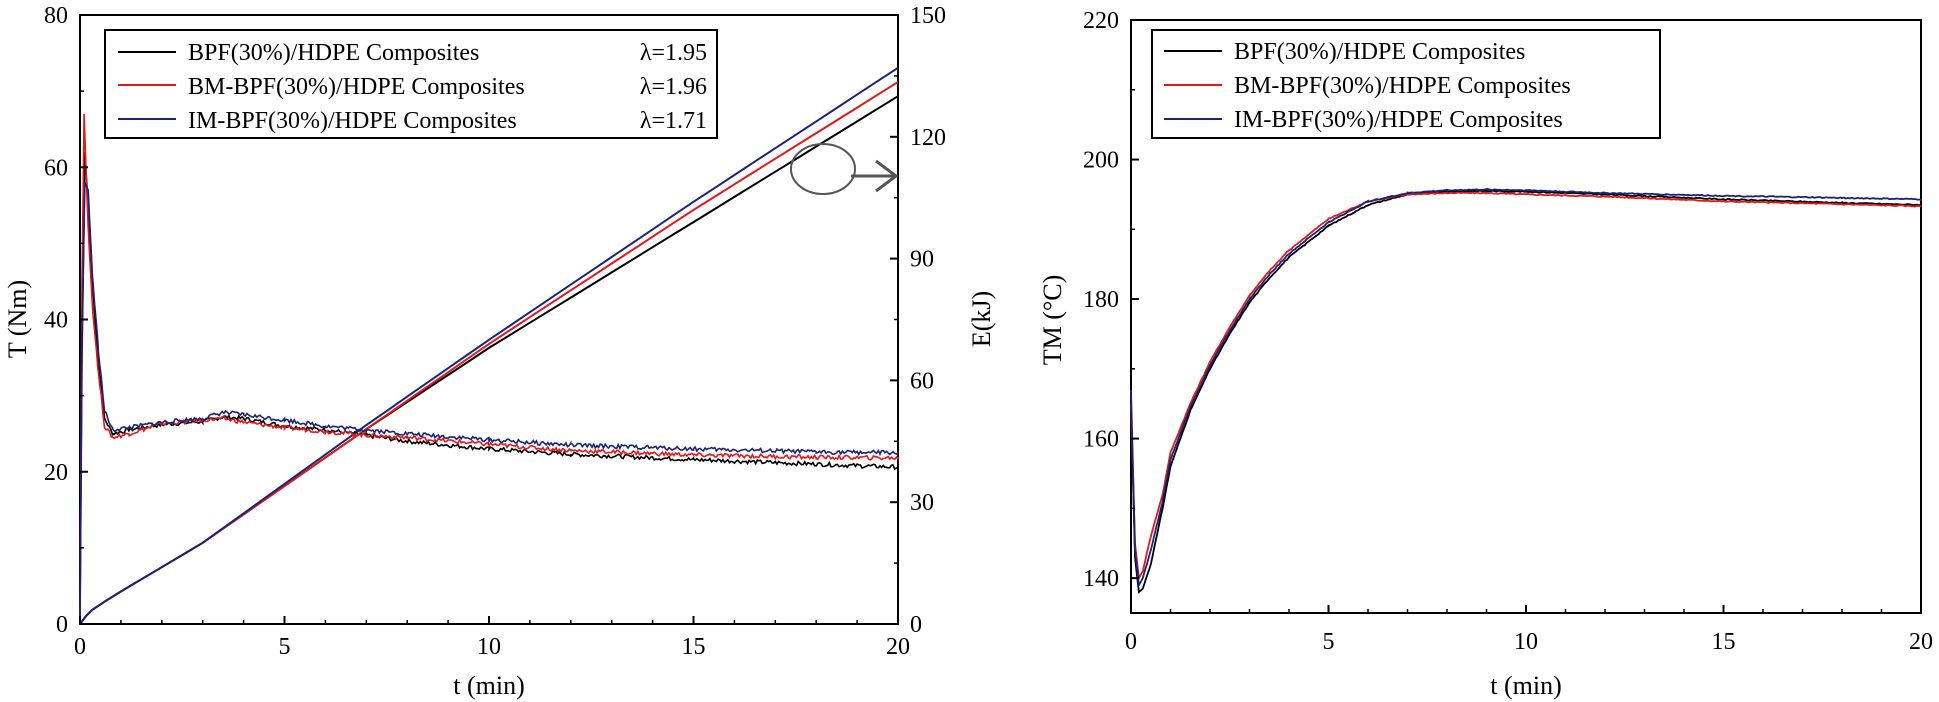 Image resolution: width=1939 pixels, height=702 pixels. Describe the element at coordinates (1526, 642) in the screenshot. I see `right-x-tick-label: 10` at that location.